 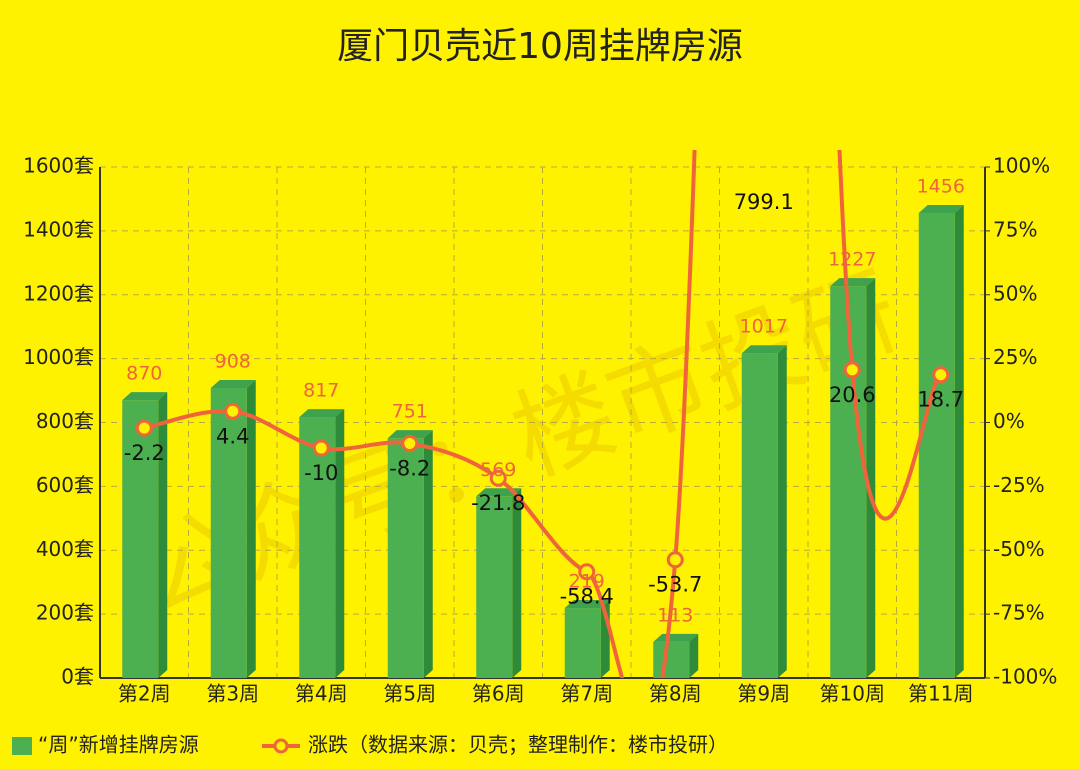 I want to click on line-value-label: -8.2, so click(x=409, y=468).